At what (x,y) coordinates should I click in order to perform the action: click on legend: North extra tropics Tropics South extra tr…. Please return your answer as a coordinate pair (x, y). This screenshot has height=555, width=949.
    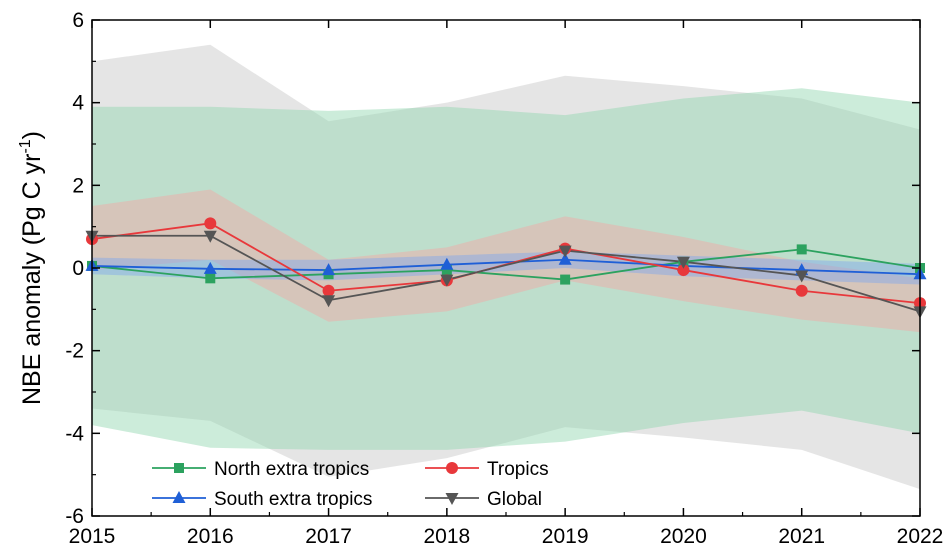
    Looking at the image, I should click on (350, 484).